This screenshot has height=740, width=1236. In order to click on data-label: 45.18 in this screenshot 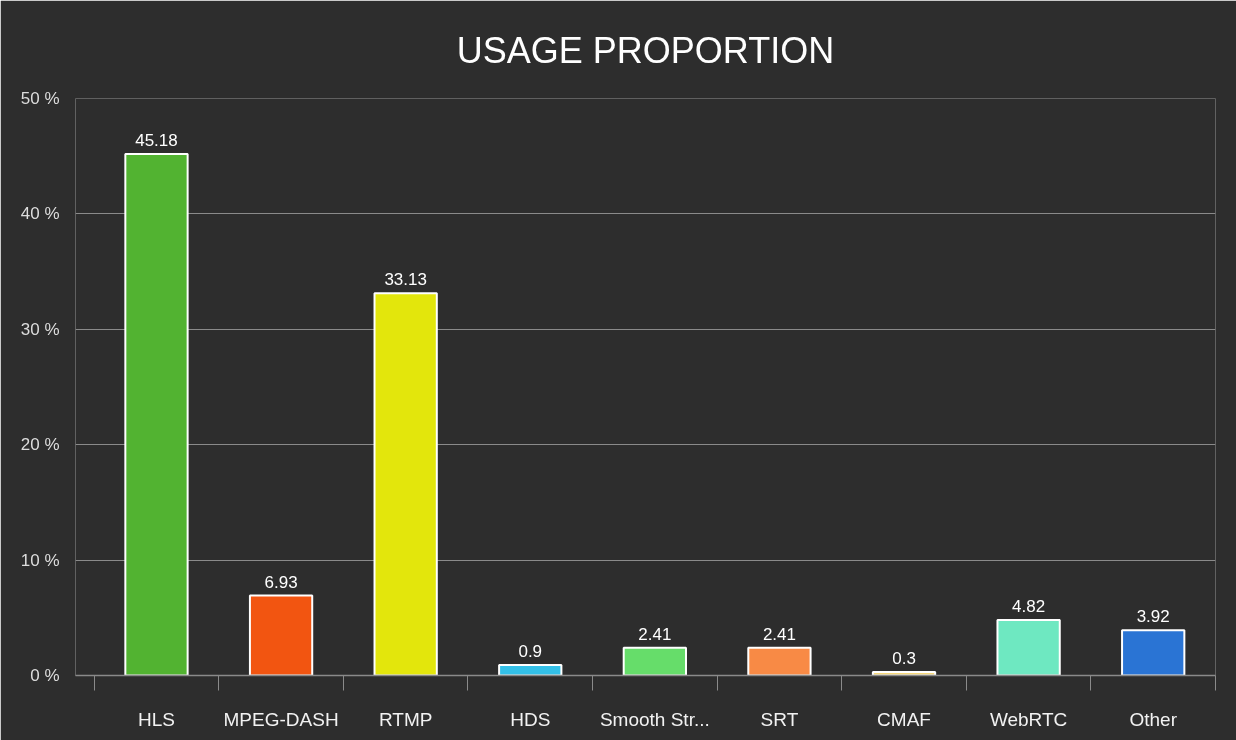, I will do `click(156, 141)`.